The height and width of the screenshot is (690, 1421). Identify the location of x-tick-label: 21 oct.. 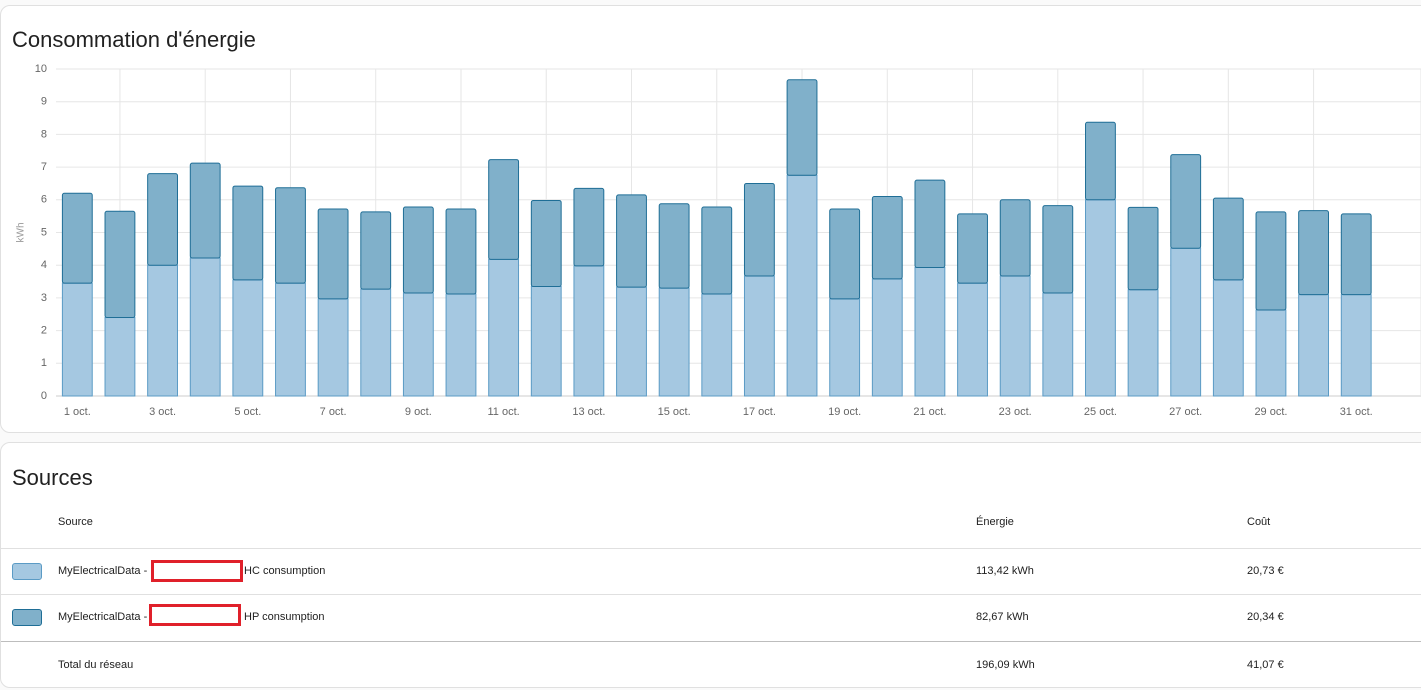
(929, 412).